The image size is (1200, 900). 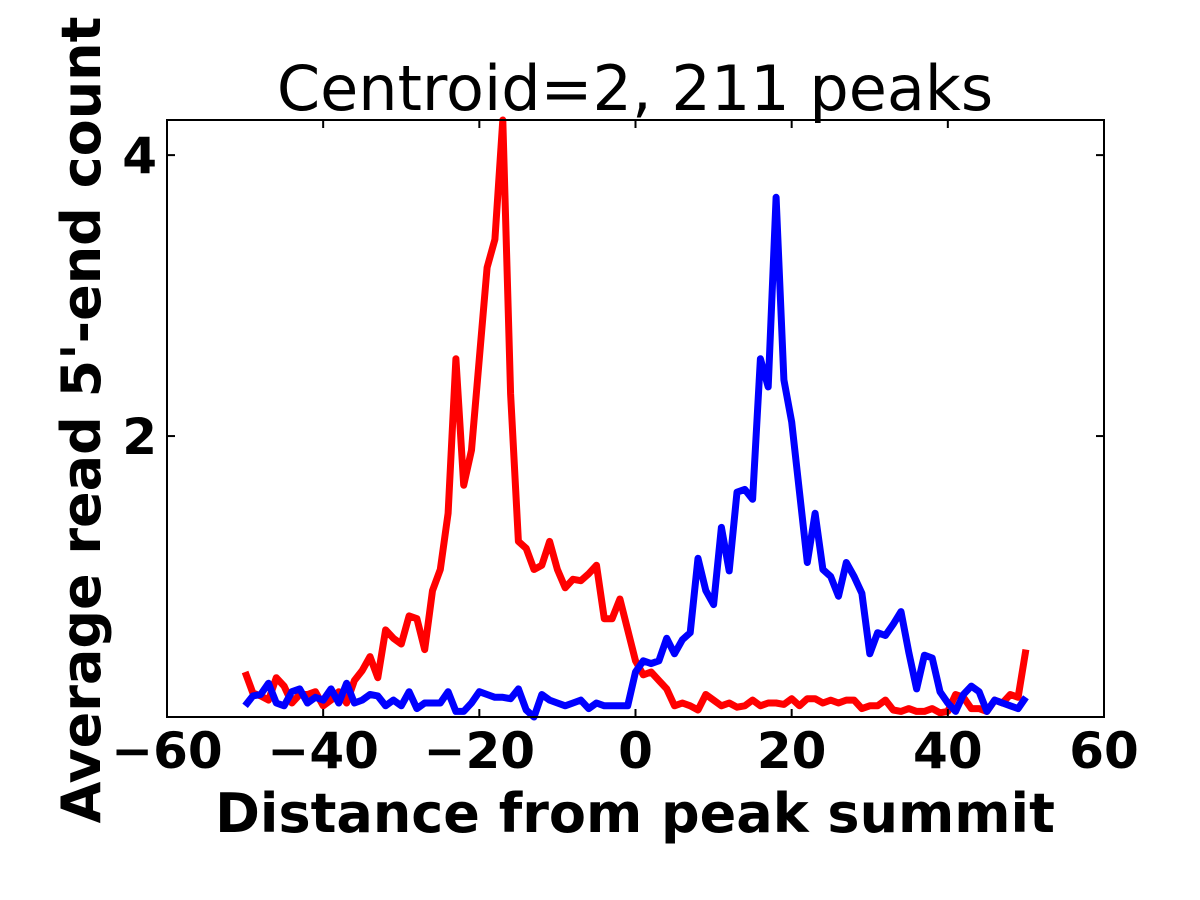 I want to click on x-tick-label: 40, so click(x=948, y=751).